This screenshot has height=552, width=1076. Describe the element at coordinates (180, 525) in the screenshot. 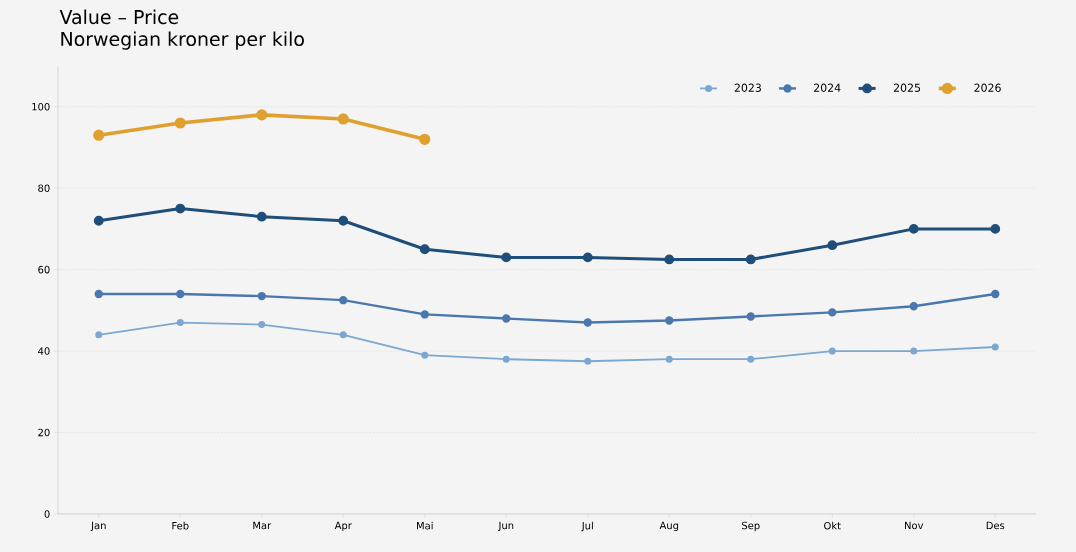

I see `x-tick-label: Feb` at that location.